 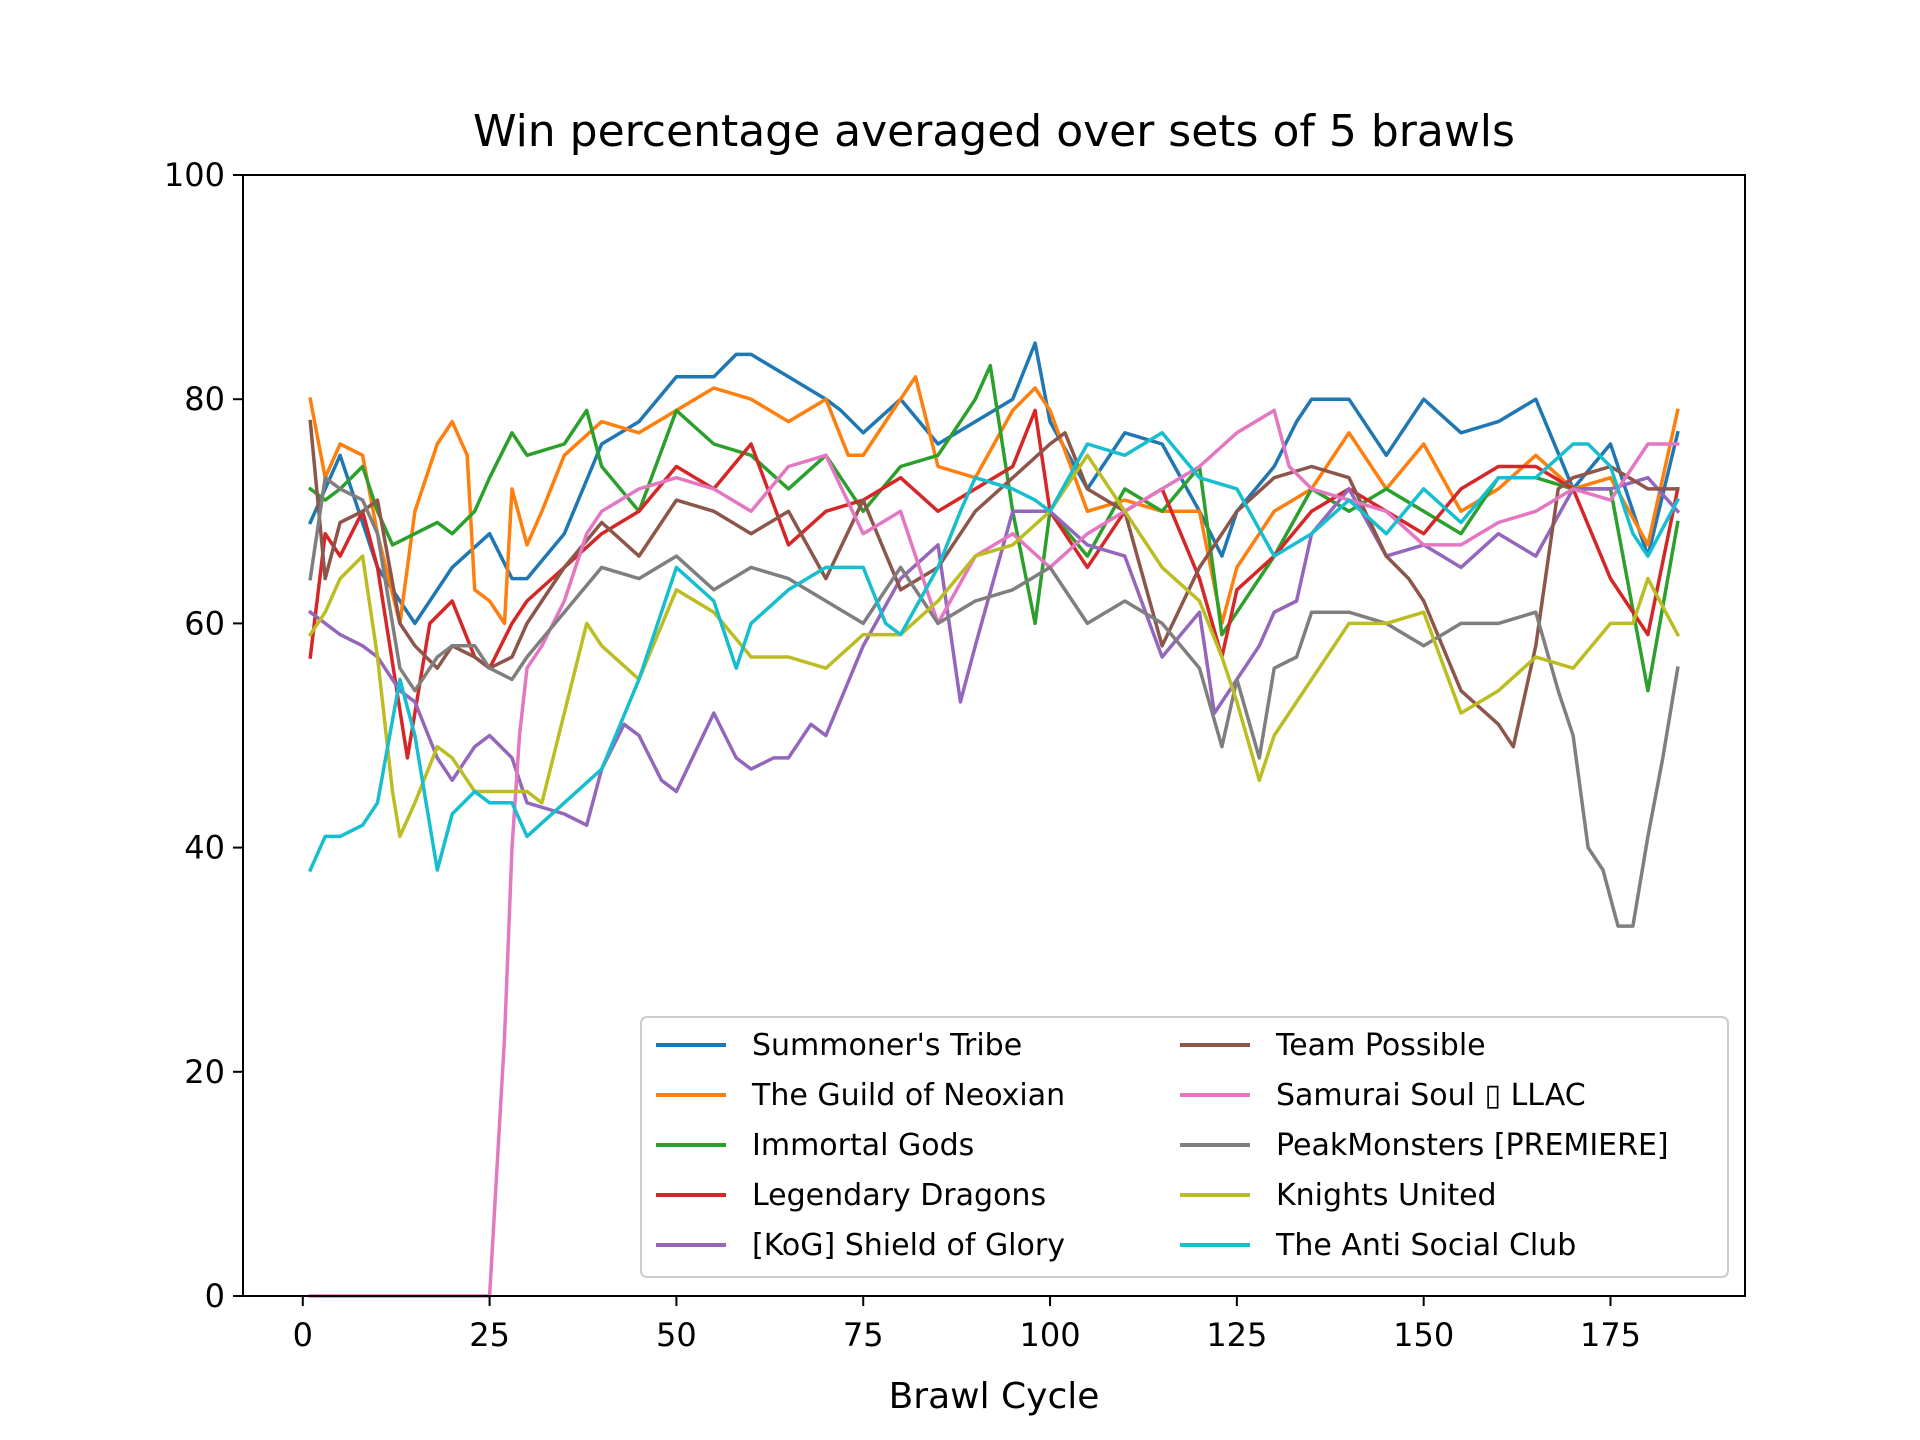 What do you see at coordinates (1380, 1045) in the screenshot?
I see `legend-label-team-possible: Team Possible` at bounding box center [1380, 1045].